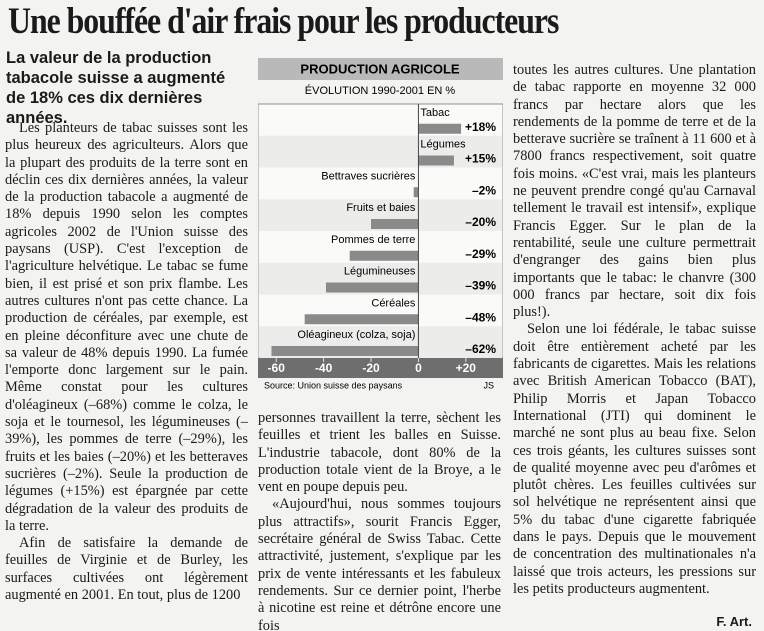 This screenshot has height=631, width=764. Describe the element at coordinates (435, 113) in the screenshot. I see `category-label: Tabac` at that location.